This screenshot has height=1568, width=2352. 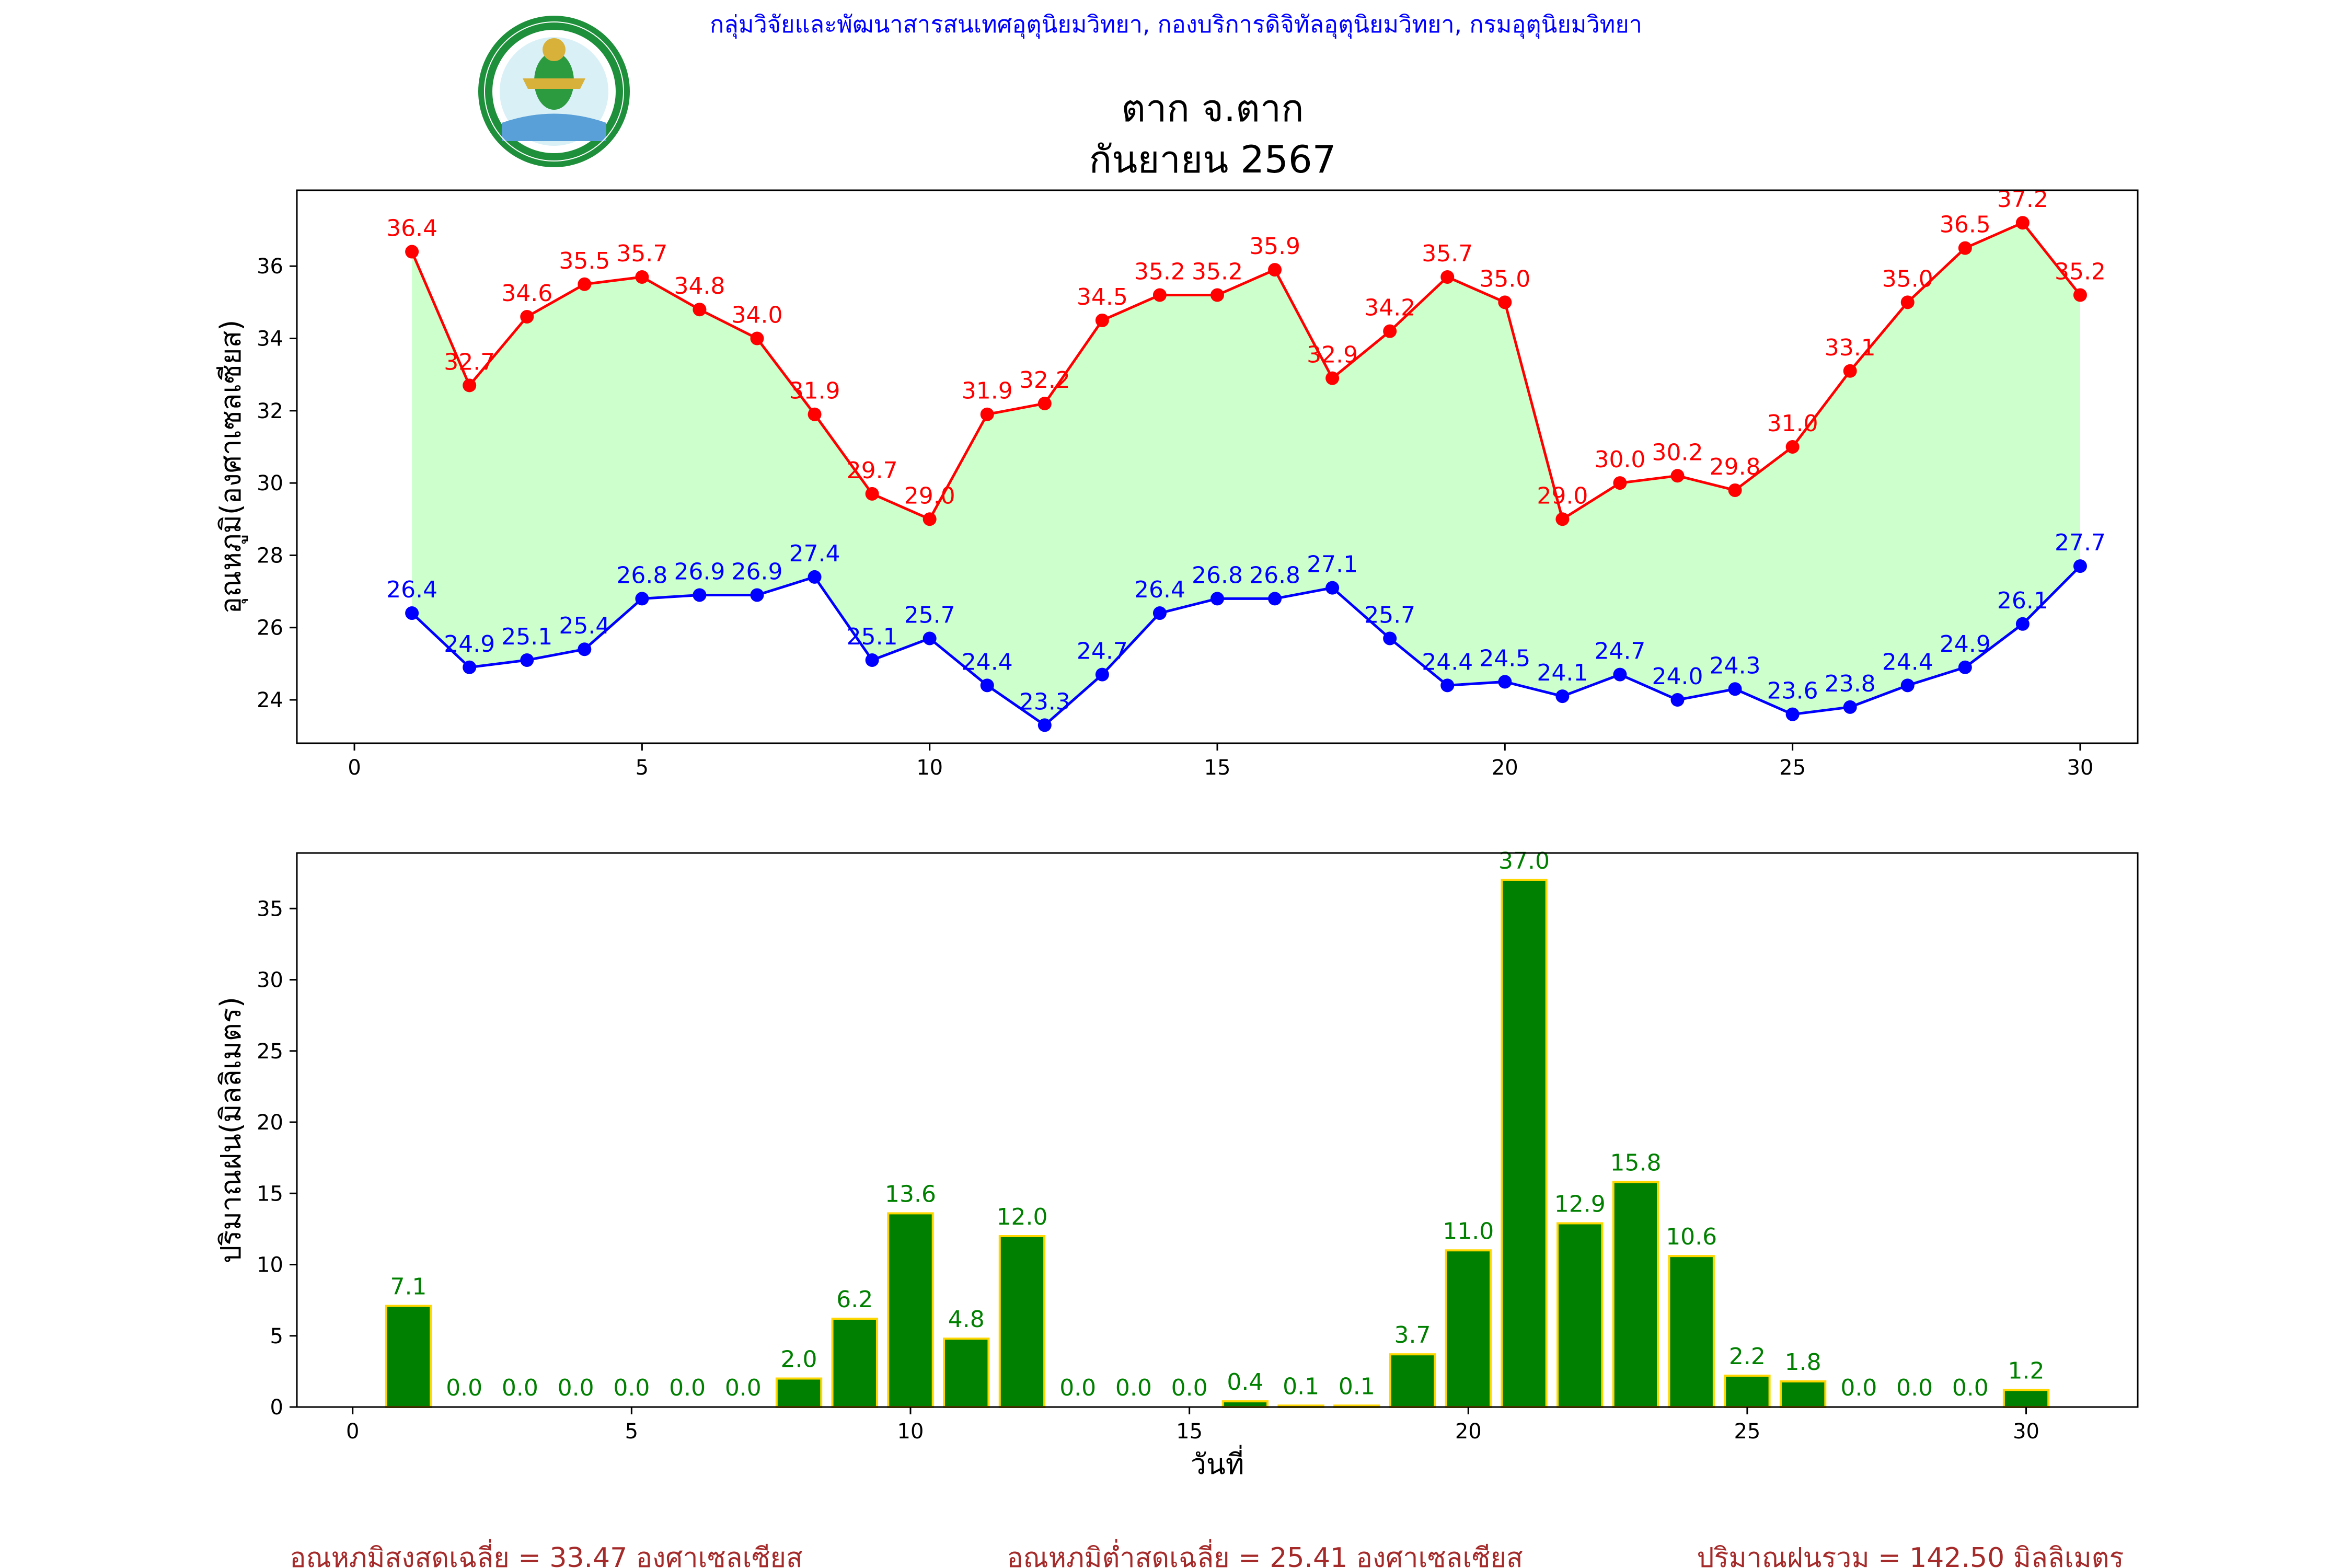 I want to click on max-temp-data-label: 35.5, so click(x=584, y=261).